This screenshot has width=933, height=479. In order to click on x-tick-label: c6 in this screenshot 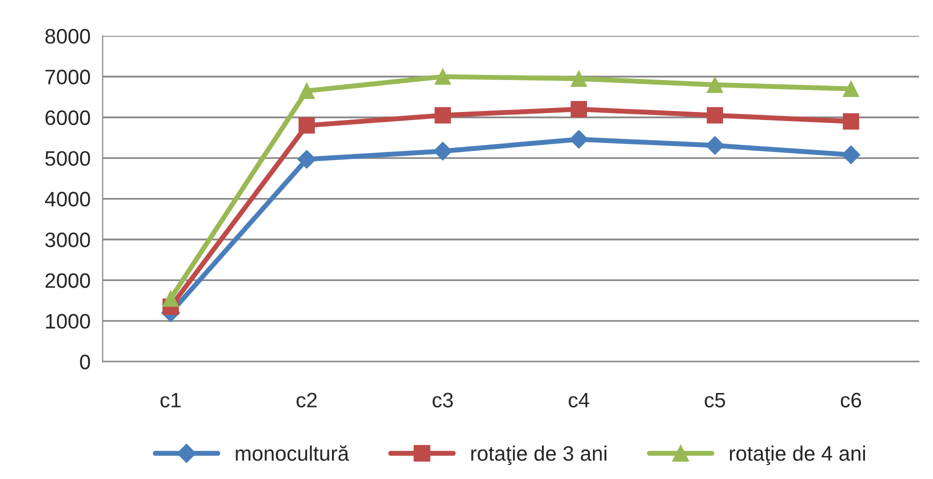, I will do `click(851, 400)`.